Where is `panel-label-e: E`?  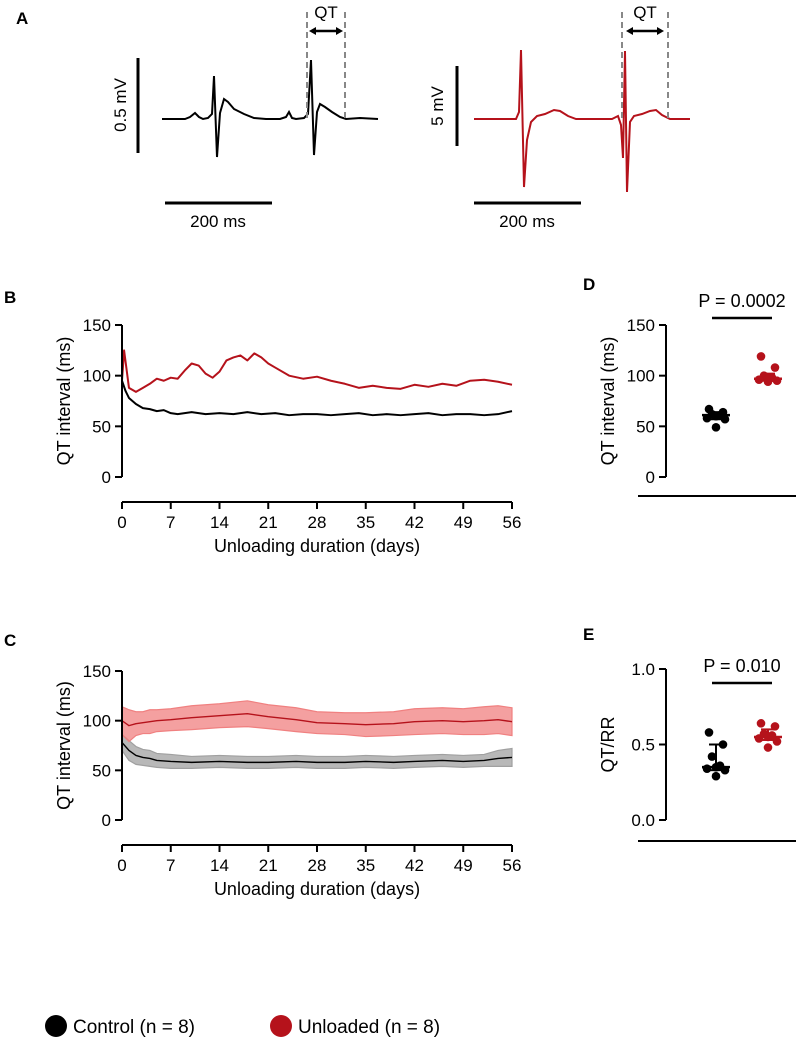
panel-label-e: E is located at coordinates (588, 634).